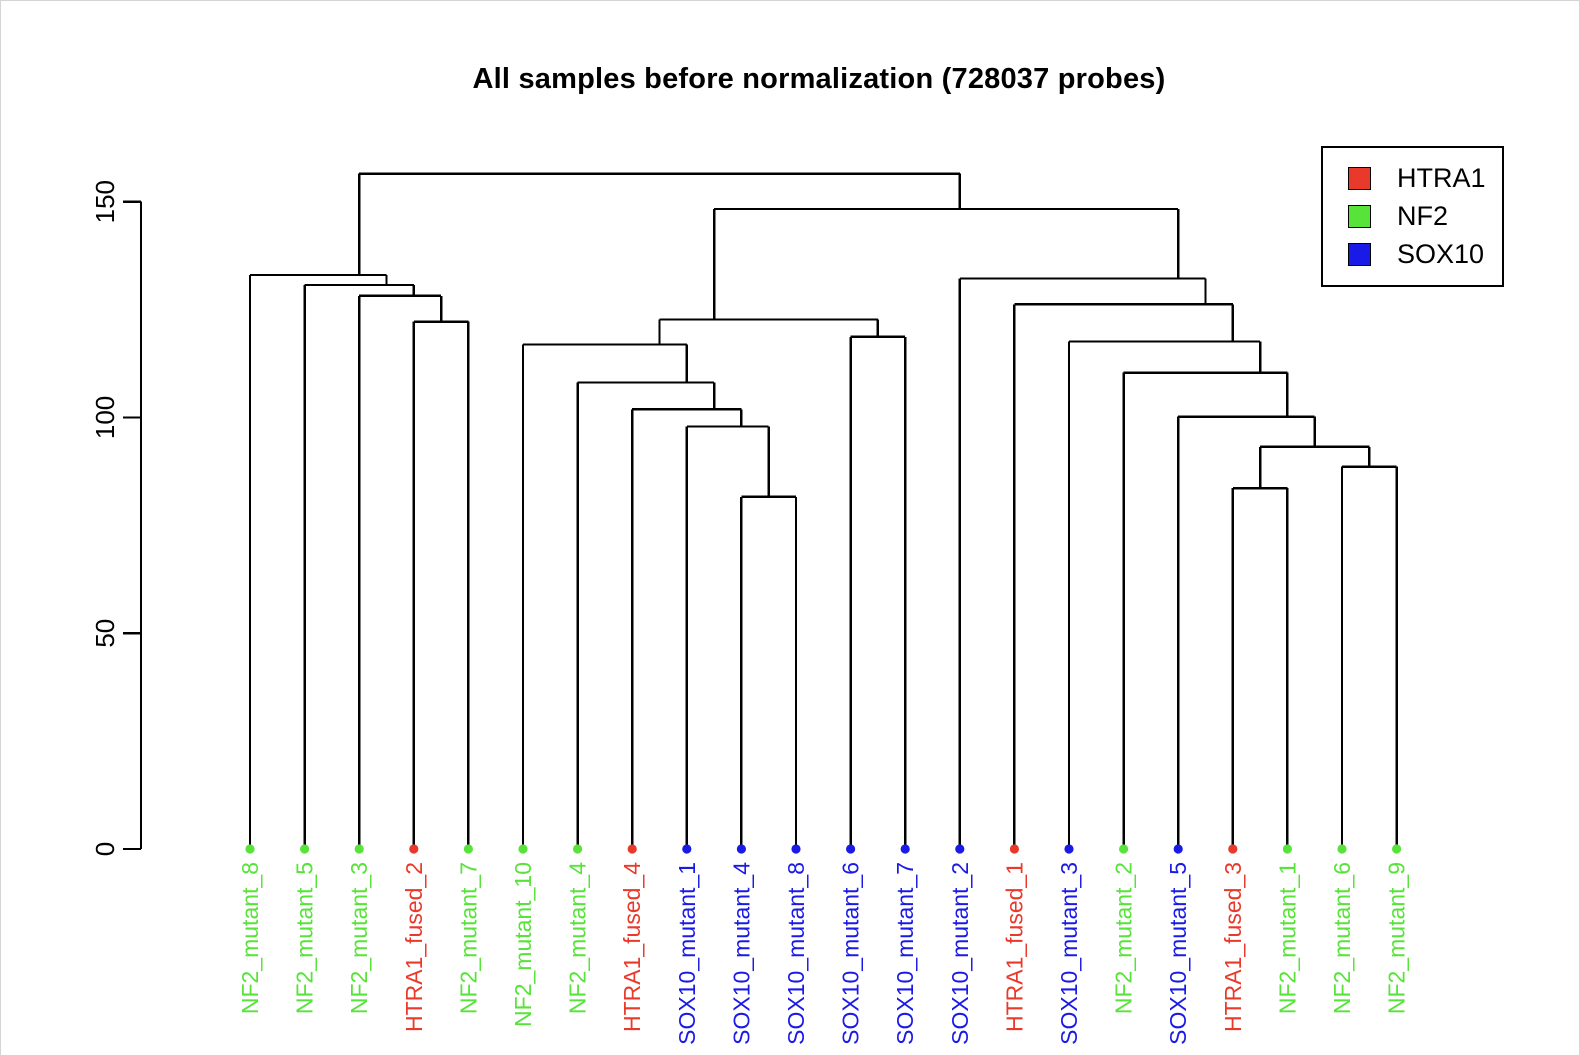  What do you see at coordinates (523, 944) in the screenshot?
I see `leaf-label: NF2_mutant_10` at bounding box center [523, 944].